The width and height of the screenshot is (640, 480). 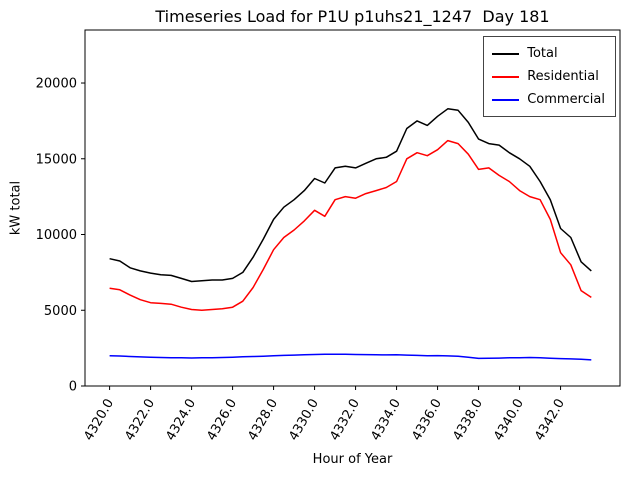 I want to click on total-line-swatch, so click(x=506, y=53).